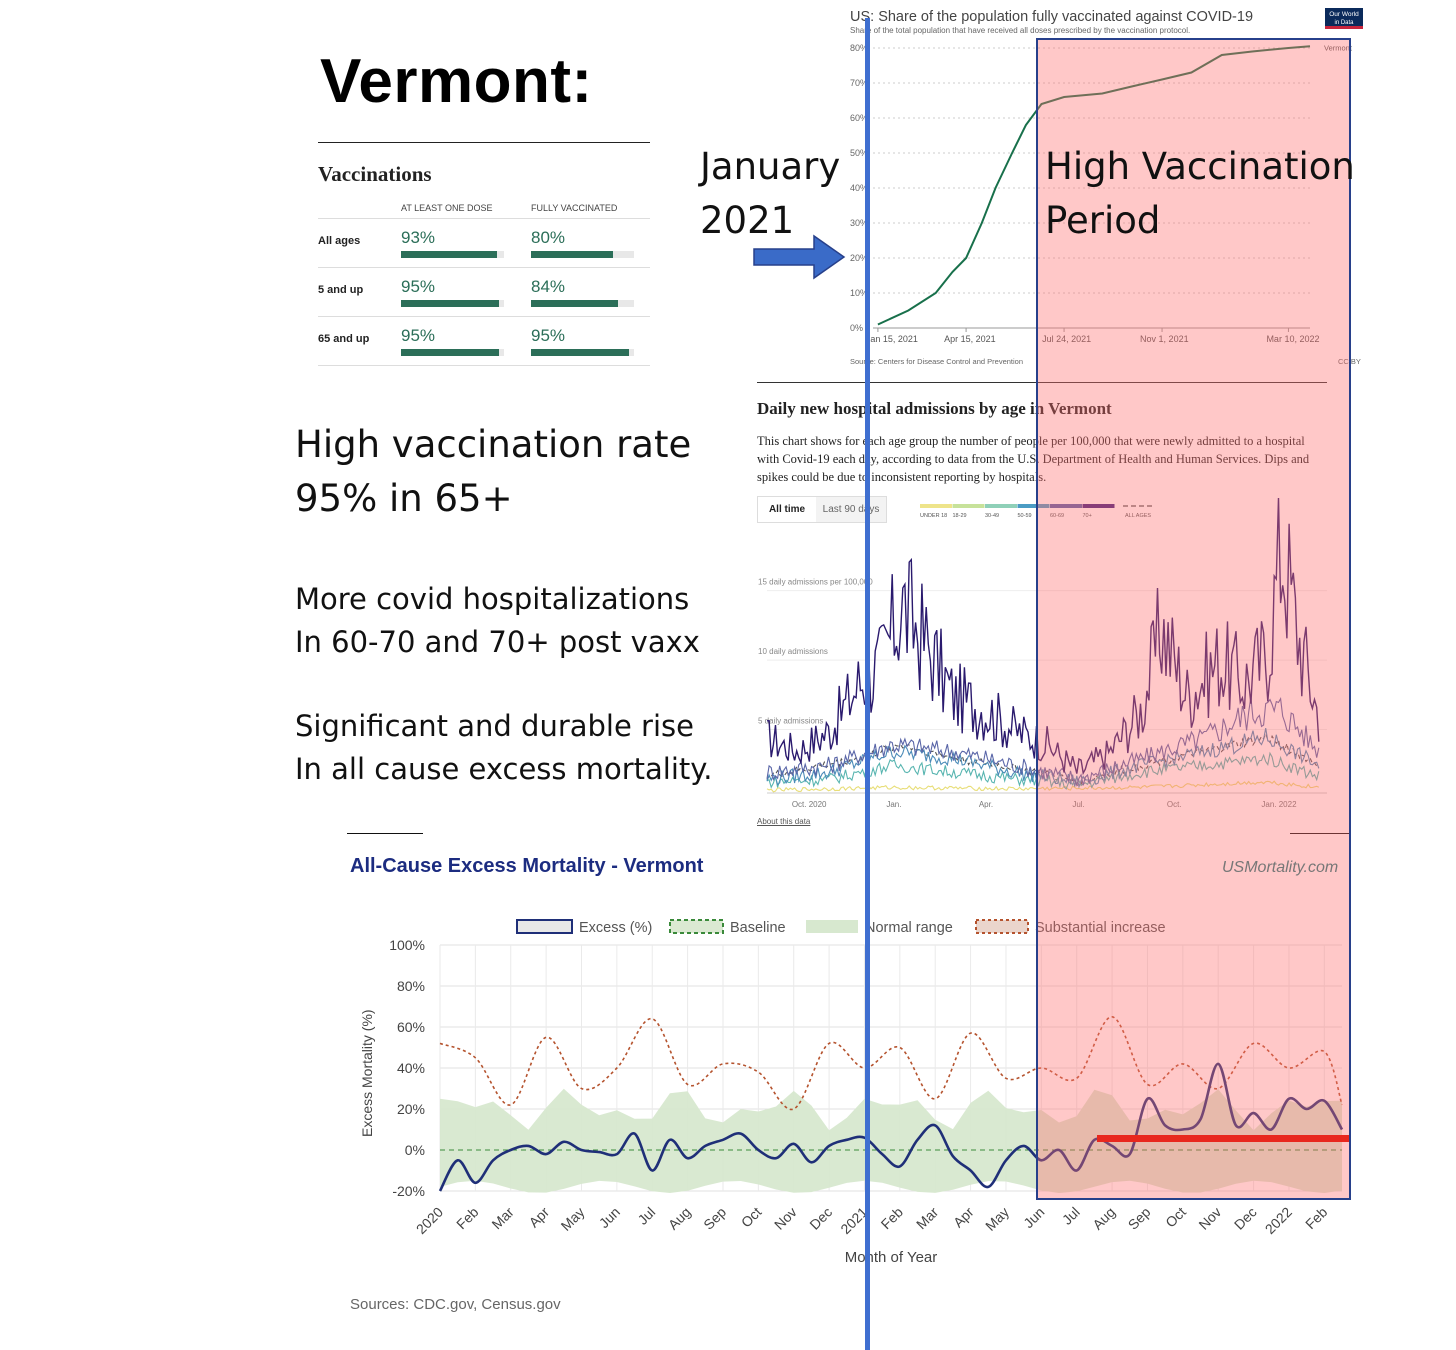 This screenshot has width=1456, height=1350. Describe the element at coordinates (770, 166) in the screenshot. I see `january-line-1: January` at that location.